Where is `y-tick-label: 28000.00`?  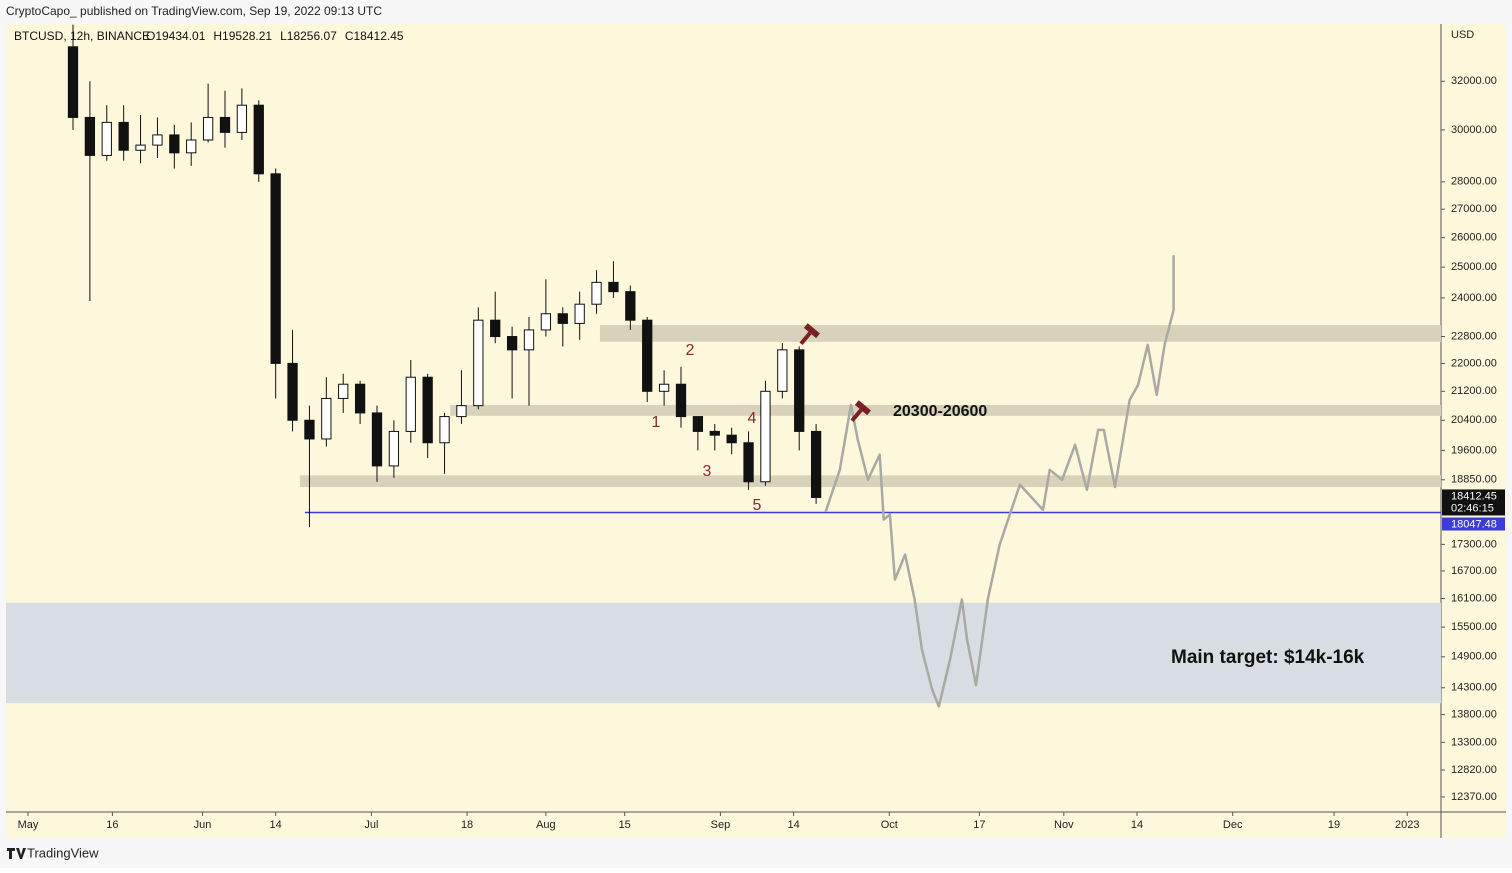
y-tick-label: 28000.00 is located at coordinates (1474, 182).